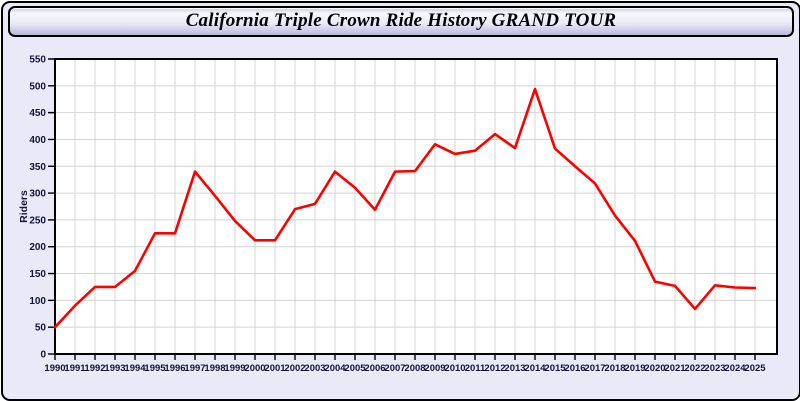 This screenshot has height=401, width=800. What do you see at coordinates (735, 368) in the screenshot?
I see `x-tick-label: 2024` at bounding box center [735, 368].